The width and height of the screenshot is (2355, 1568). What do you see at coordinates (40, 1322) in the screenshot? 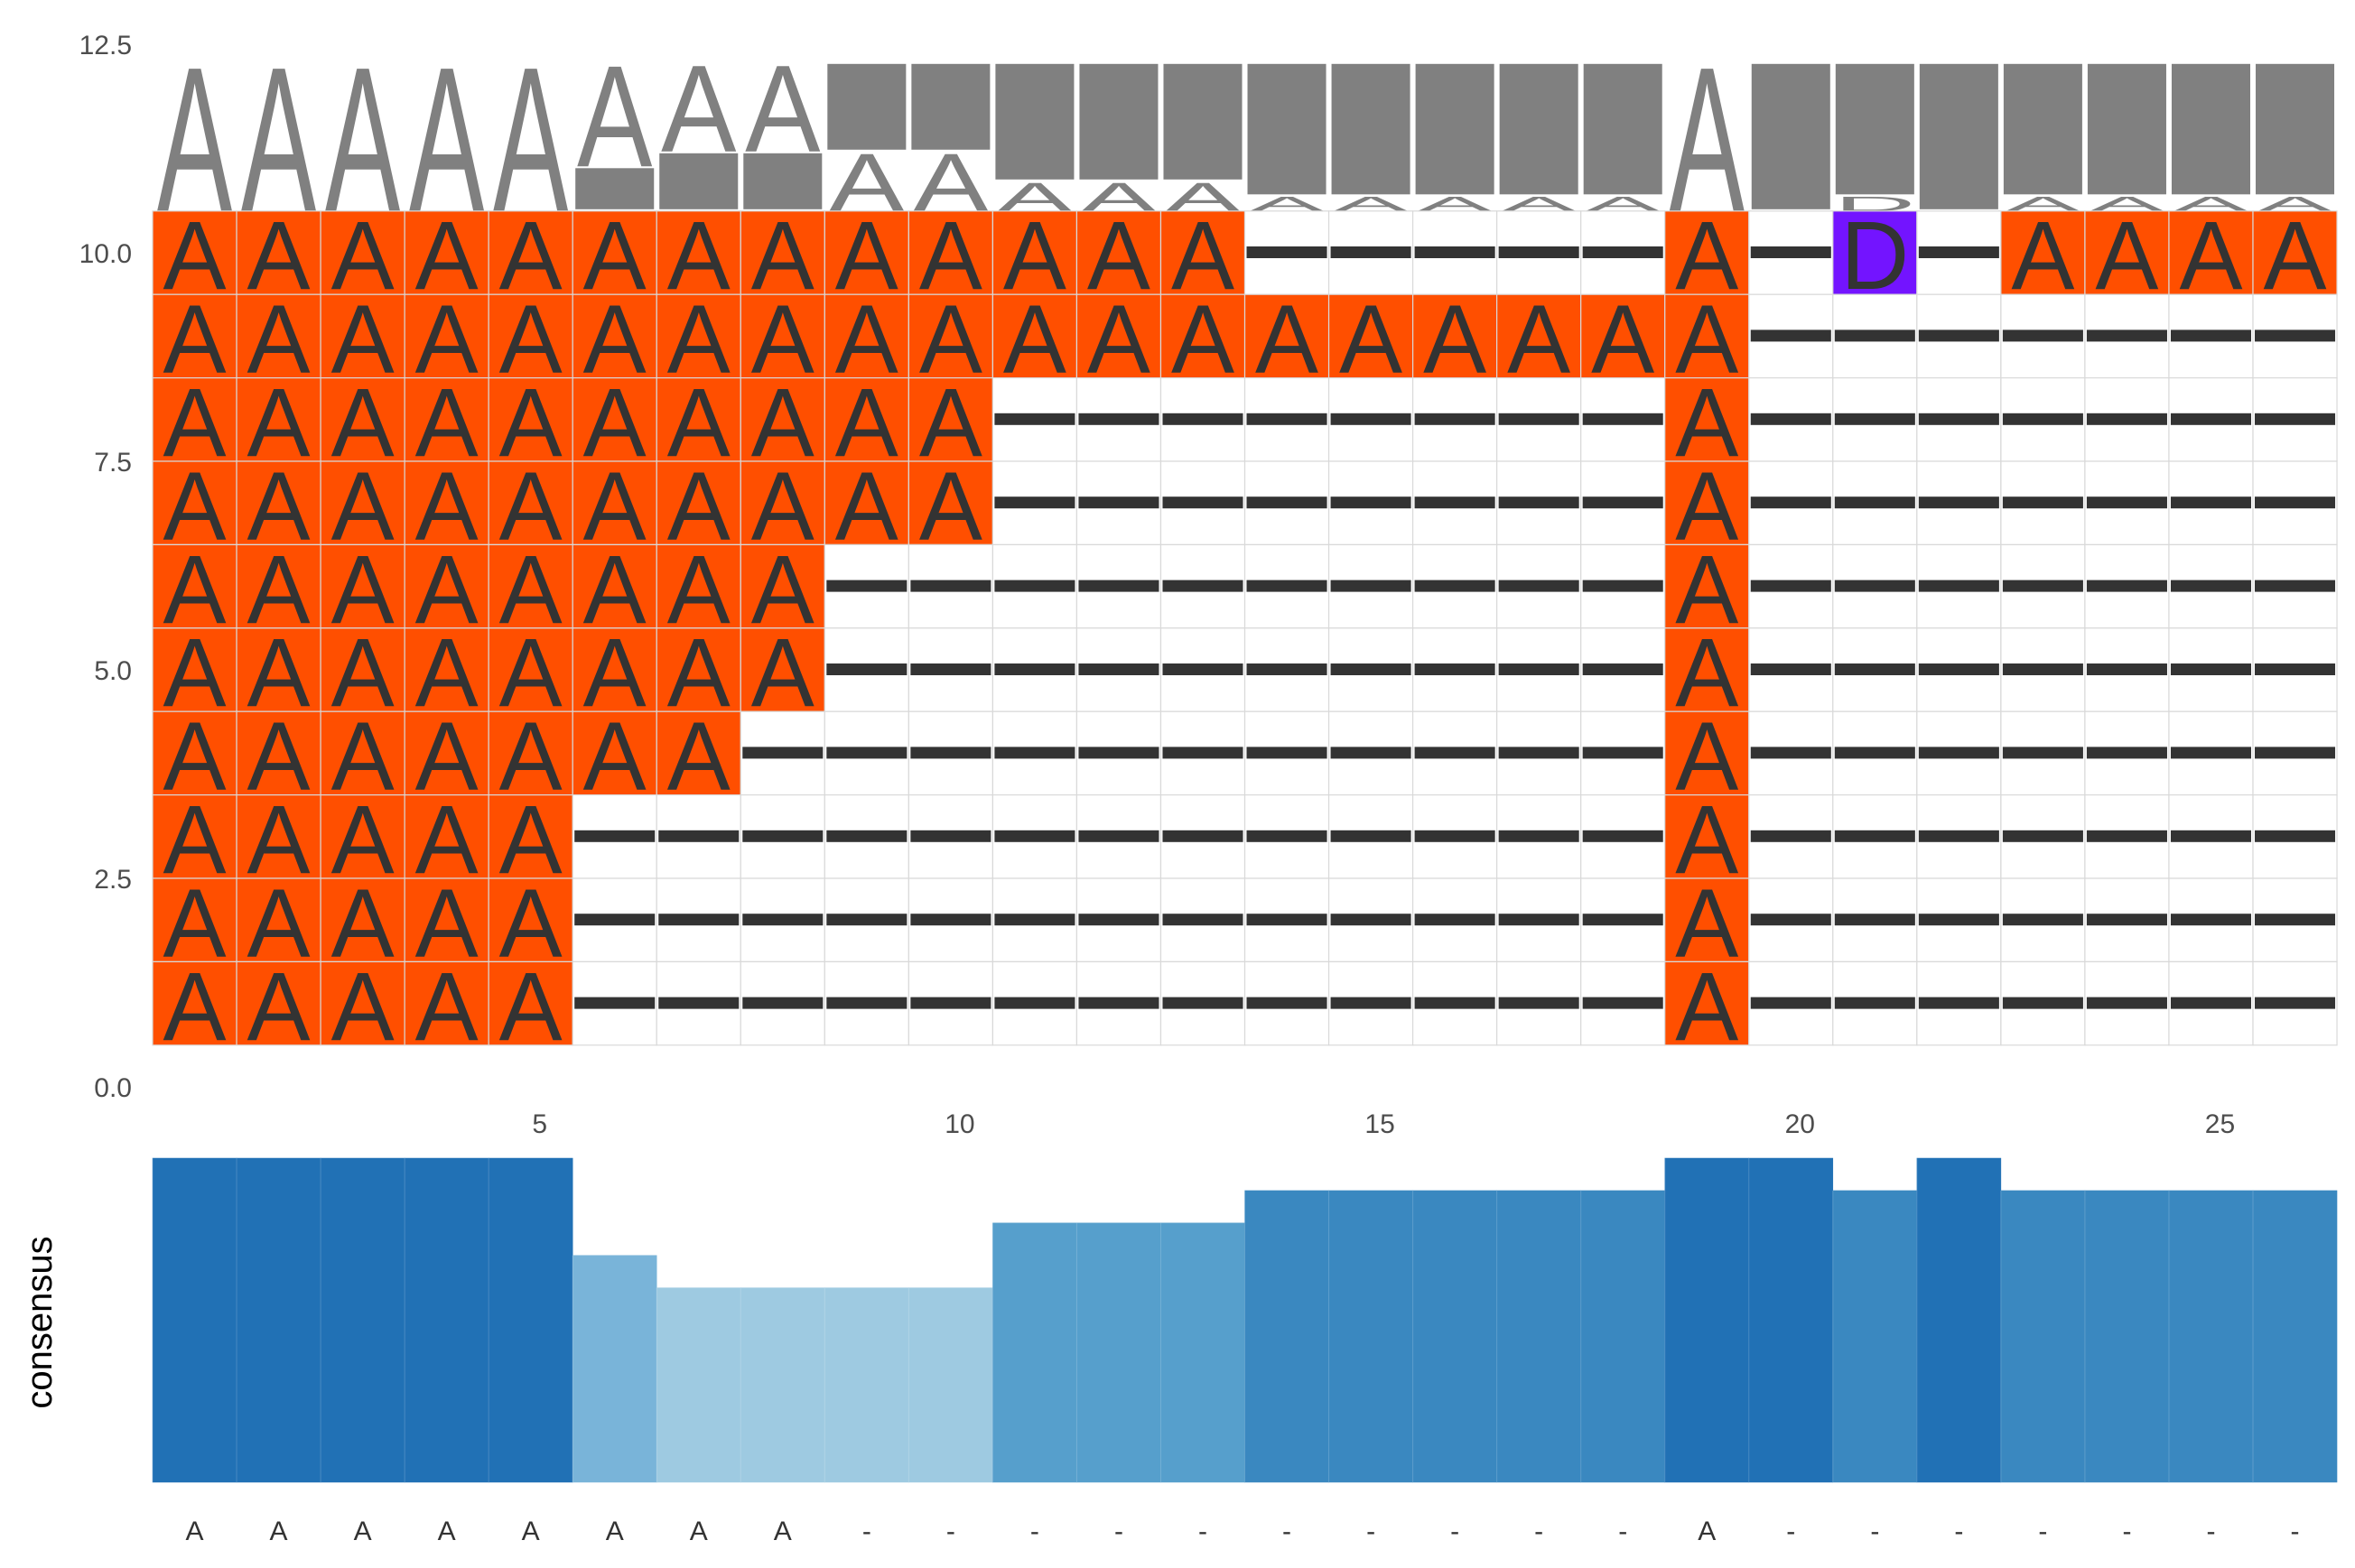
I see `consensus-axis-label: consensus` at bounding box center [40, 1322].